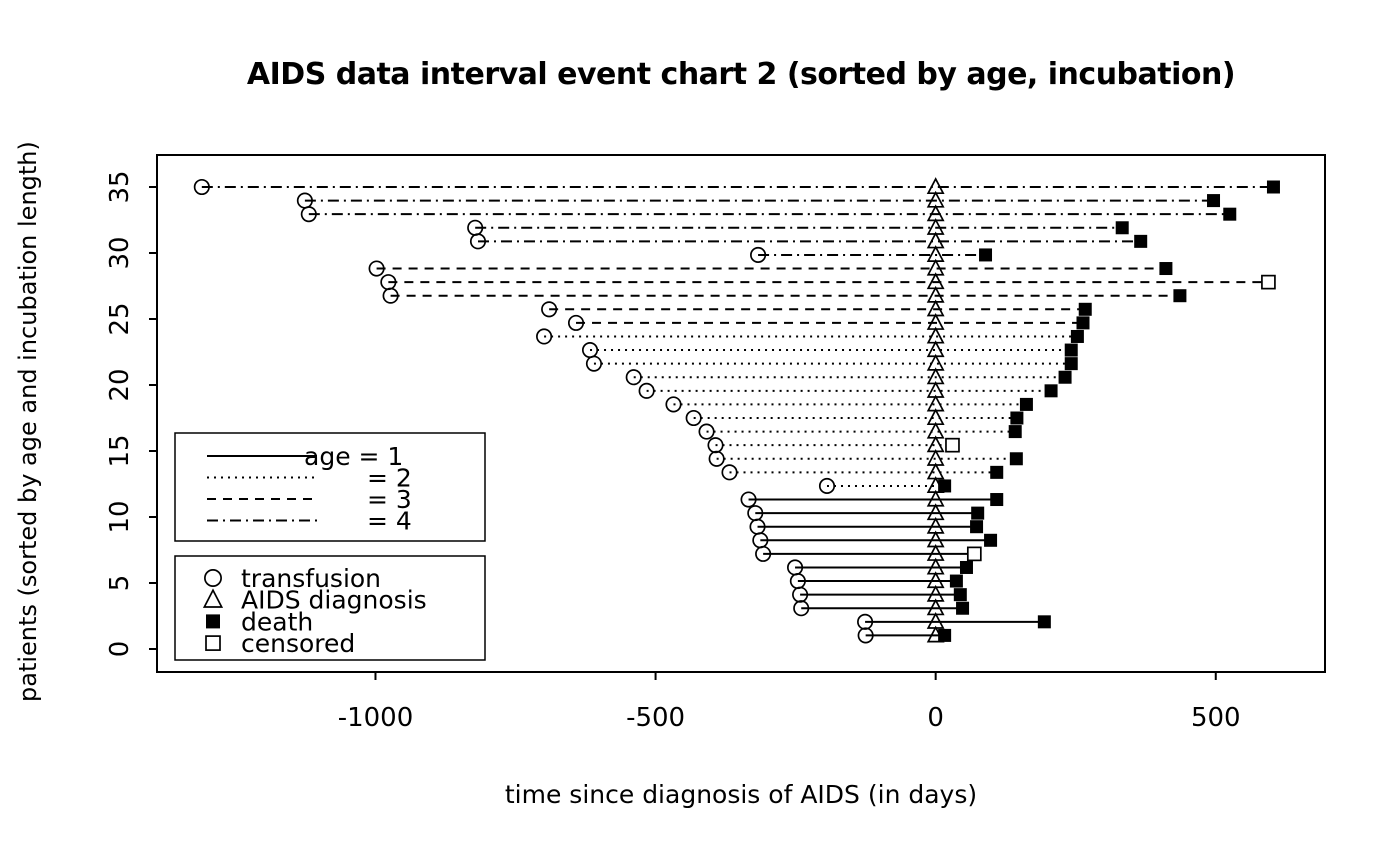 Image resolution: width=1400 pixels, height=866 pixels. What do you see at coordinates (311, 578) in the screenshot?
I see `legend-marker-label: transfusion` at bounding box center [311, 578].